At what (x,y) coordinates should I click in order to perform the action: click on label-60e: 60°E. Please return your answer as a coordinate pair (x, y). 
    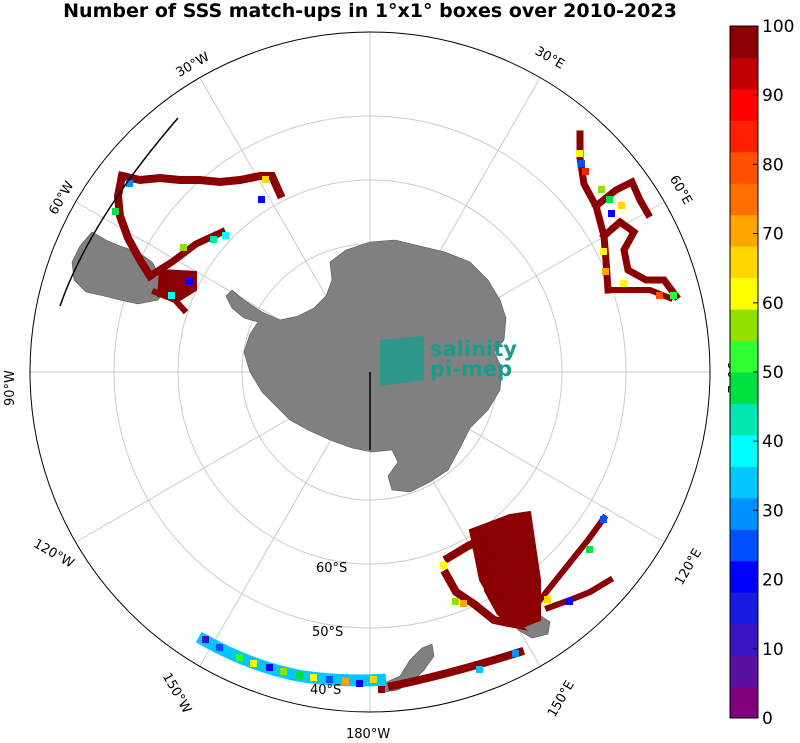
    Looking at the image, I should click on (680, 190).